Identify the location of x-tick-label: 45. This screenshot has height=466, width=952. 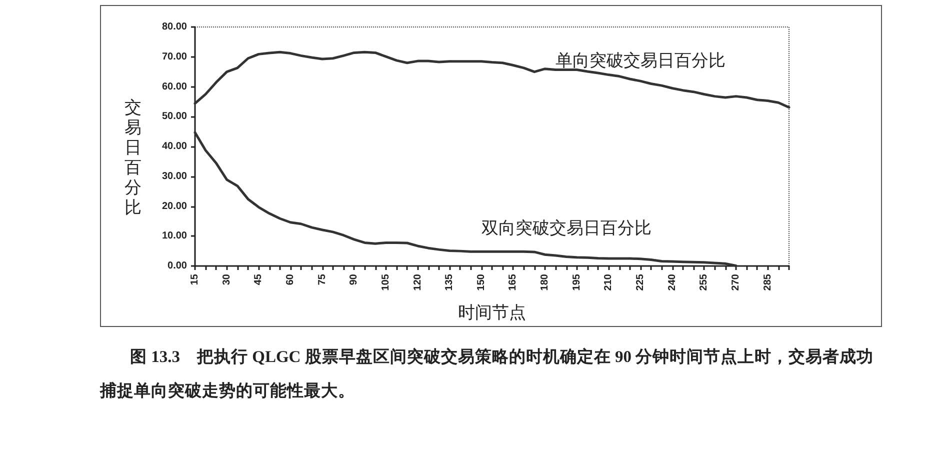
(258, 280).